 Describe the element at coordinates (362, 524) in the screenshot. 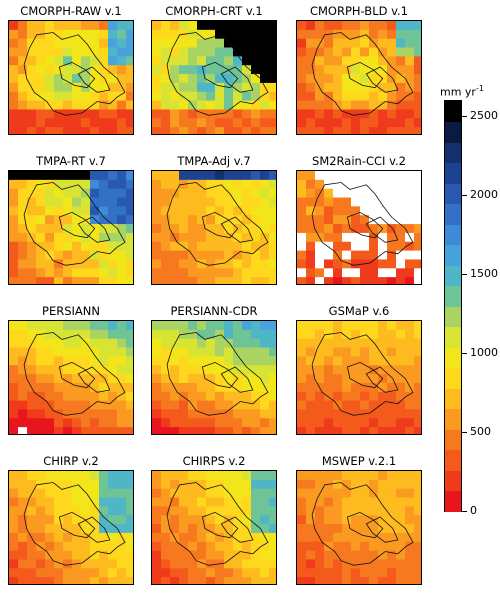

I see `basin-outline` at that location.